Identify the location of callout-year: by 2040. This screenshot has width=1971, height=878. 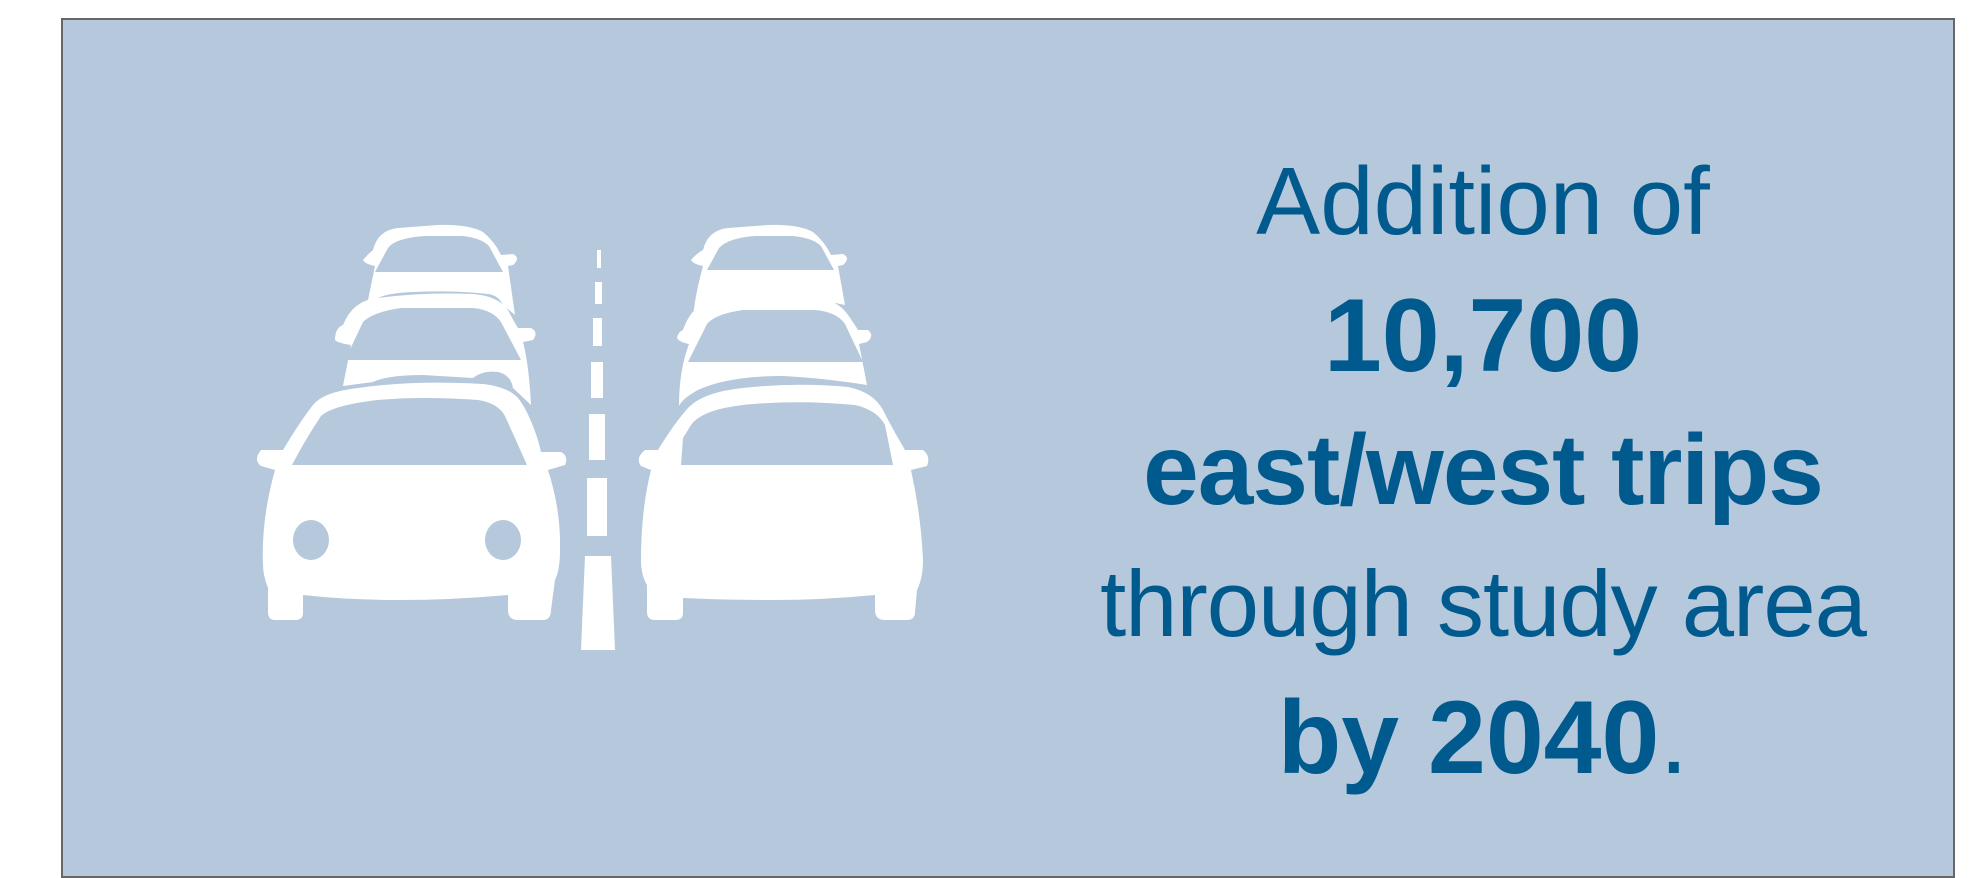
(1468, 738).